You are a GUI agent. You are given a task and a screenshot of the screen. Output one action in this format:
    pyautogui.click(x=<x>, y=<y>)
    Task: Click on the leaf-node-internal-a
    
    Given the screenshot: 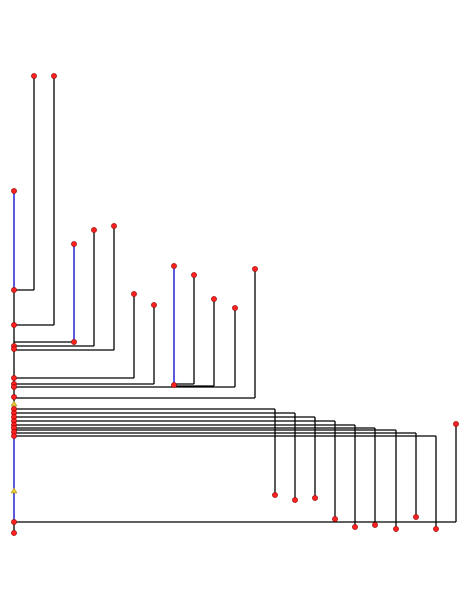 What is the action you would take?
    pyautogui.click(x=74, y=244)
    